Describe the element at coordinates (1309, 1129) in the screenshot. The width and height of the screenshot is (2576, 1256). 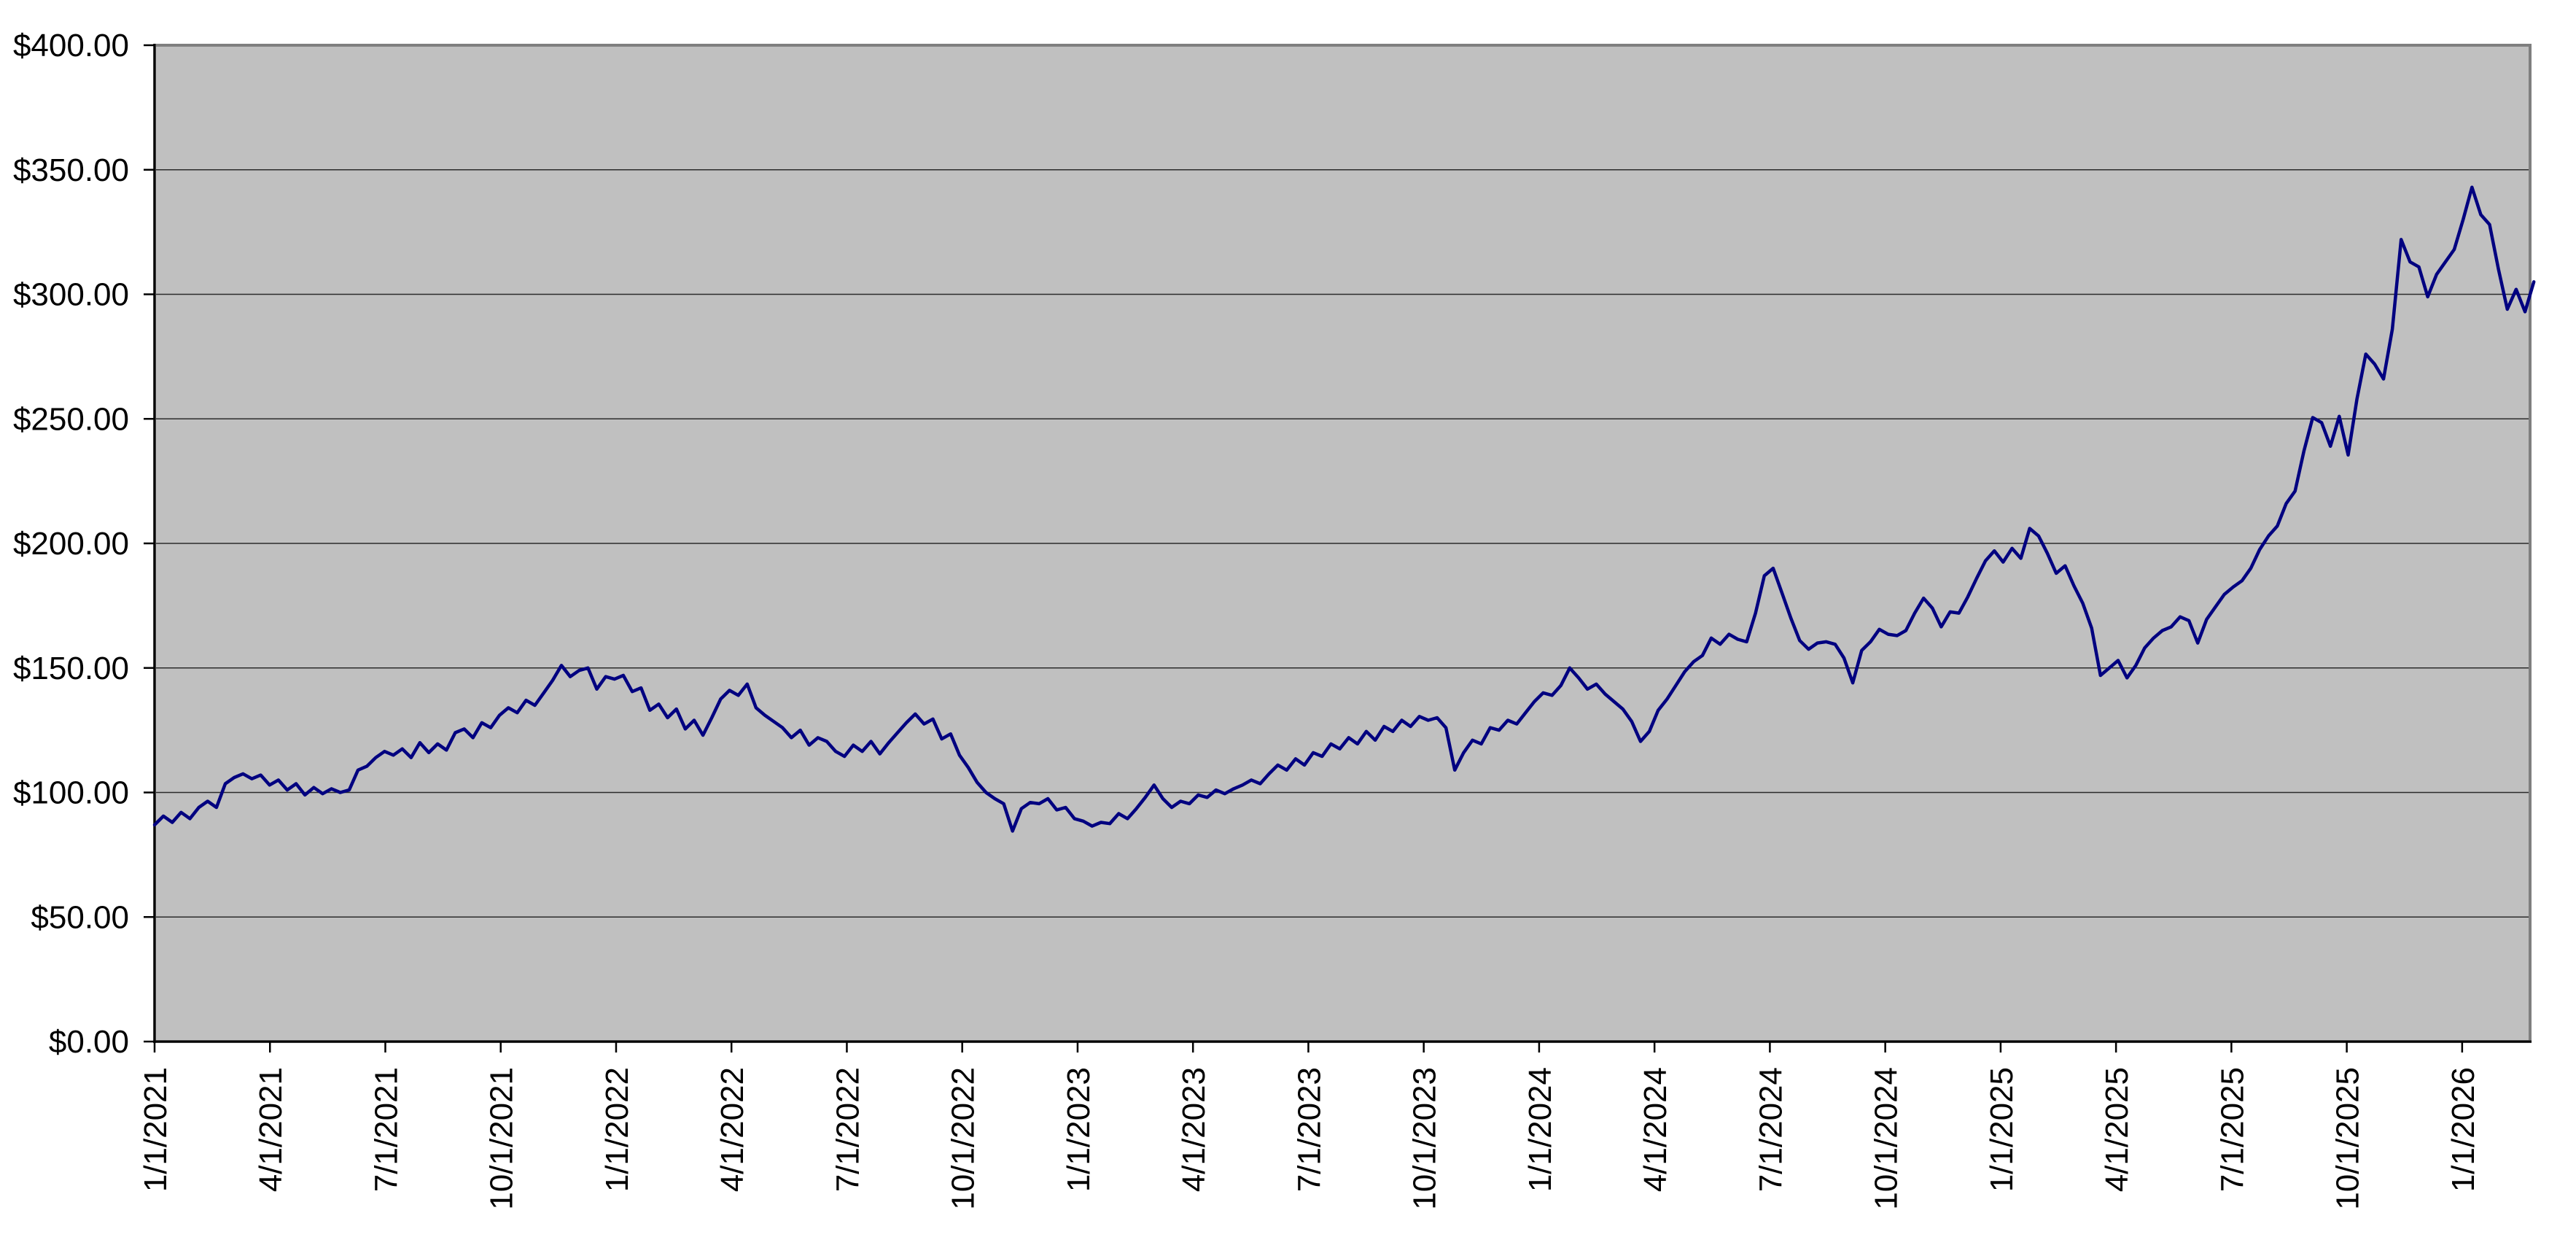
I see `x-axis-label: 7/1/2023` at that location.